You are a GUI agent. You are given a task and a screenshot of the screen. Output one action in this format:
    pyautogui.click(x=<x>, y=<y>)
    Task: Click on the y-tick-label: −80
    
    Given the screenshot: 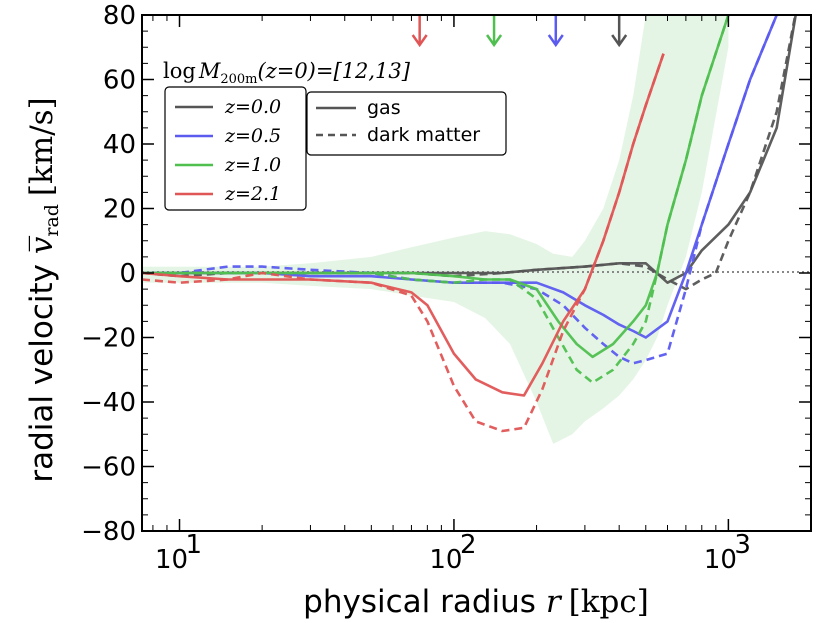 What is the action you would take?
    pyautogui.click(x=108, y=532)
    